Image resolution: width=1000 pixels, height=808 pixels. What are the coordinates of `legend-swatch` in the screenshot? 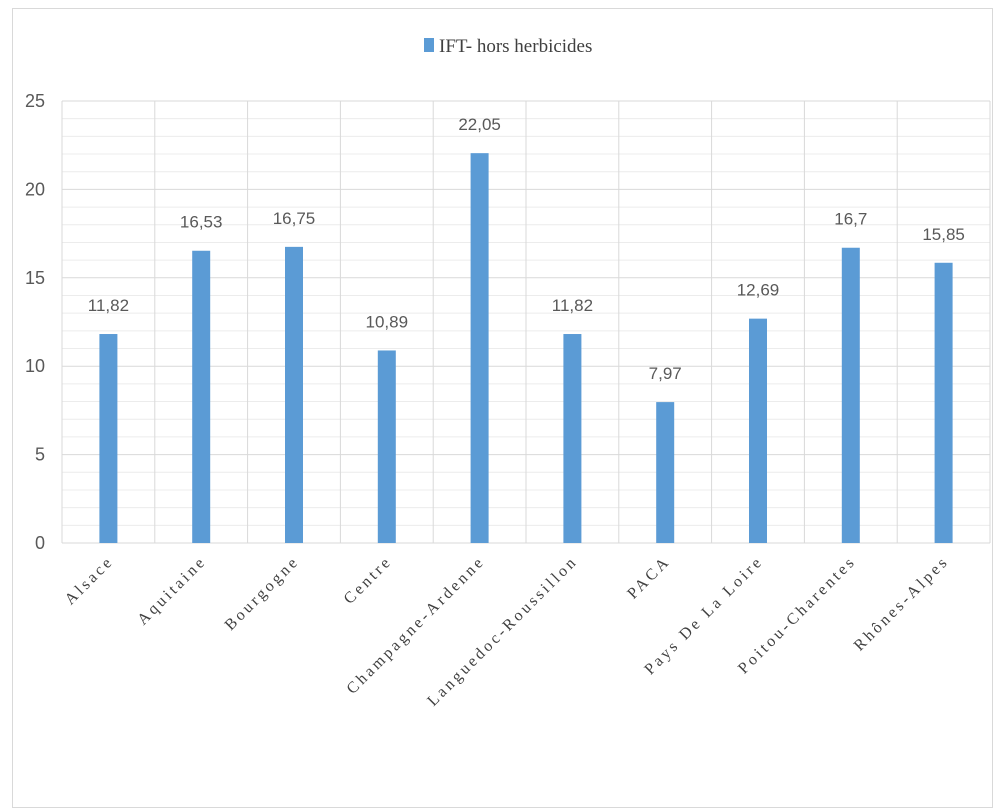 It's located at (429, 45).